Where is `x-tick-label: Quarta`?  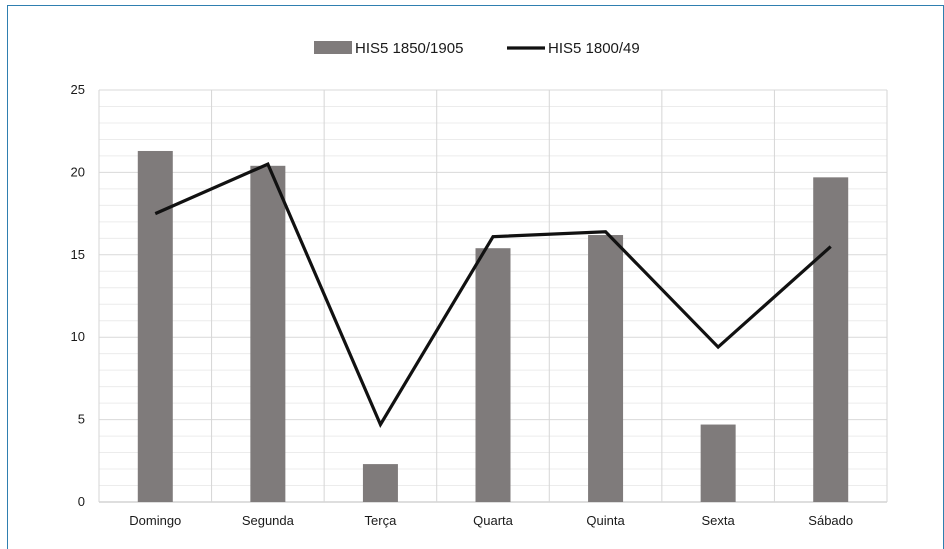 x-tick-label: Quarta is located at coordinates (493, 520).